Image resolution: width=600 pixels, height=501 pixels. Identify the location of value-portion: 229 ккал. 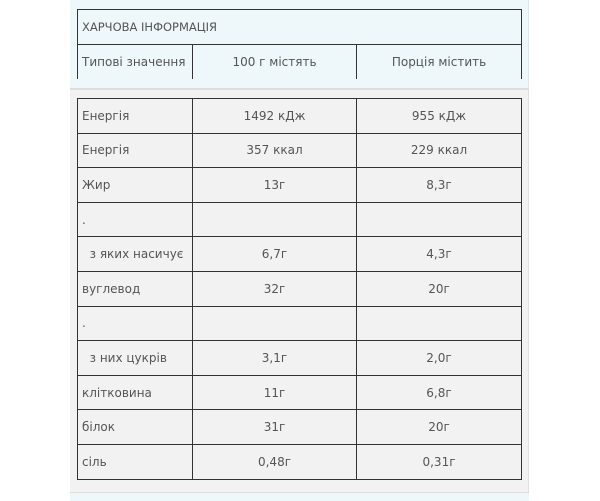
(439, 150).